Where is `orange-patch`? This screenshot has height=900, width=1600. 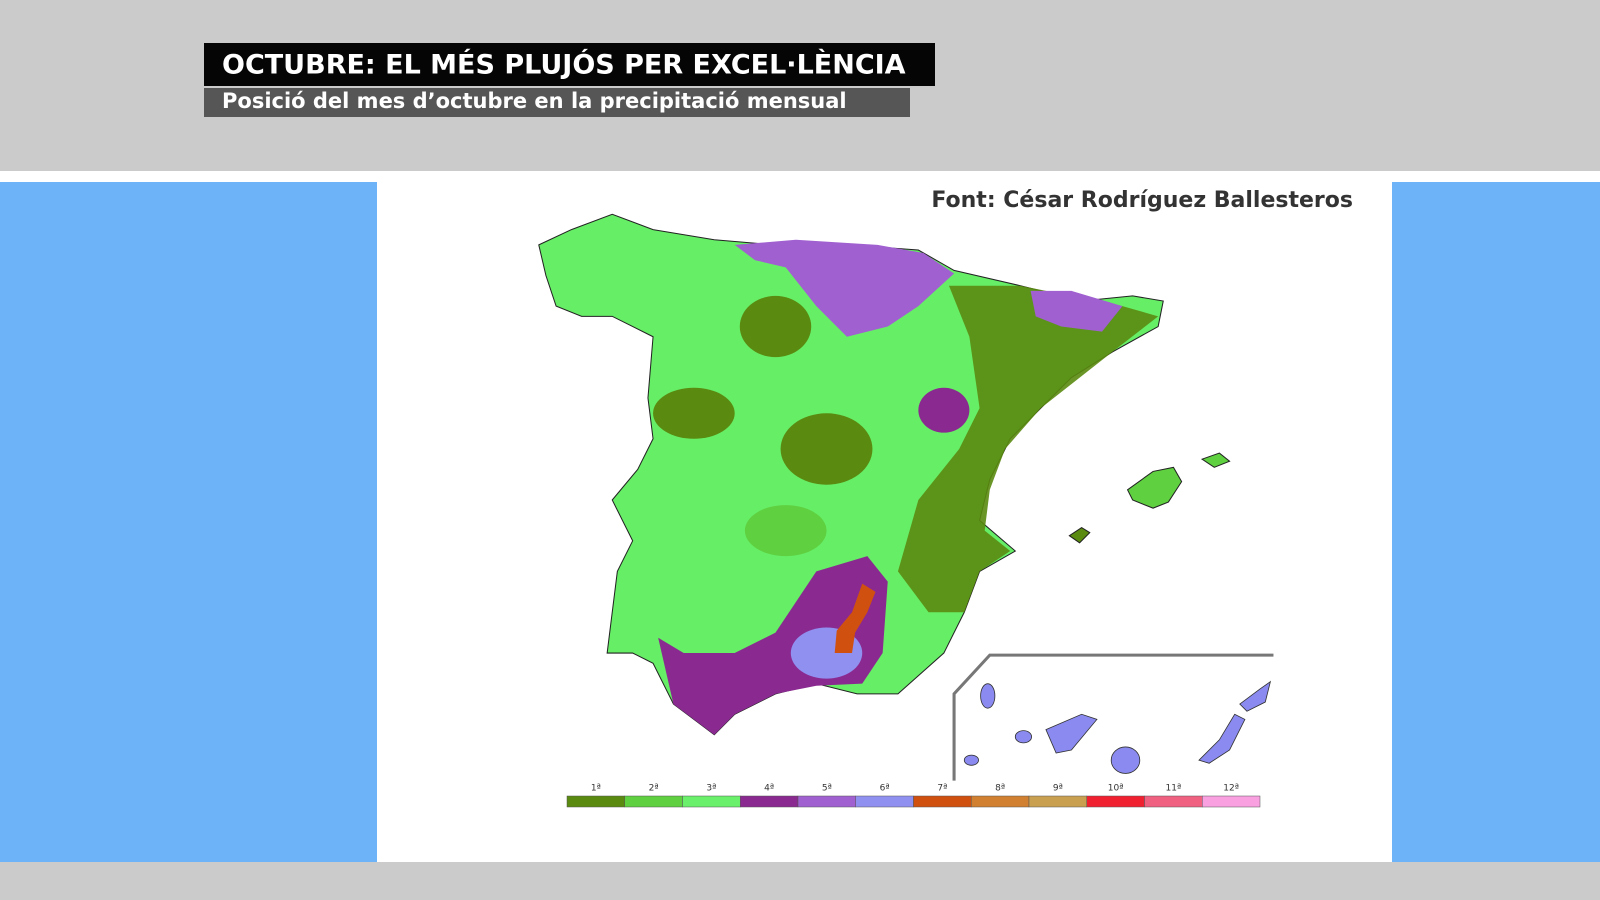
orange-patch is located at coordinates (855, 618).